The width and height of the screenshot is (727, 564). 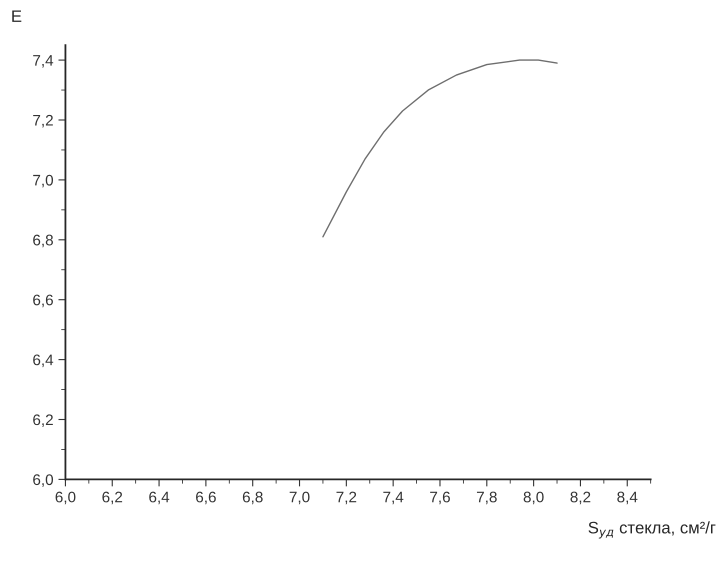 What do you see at coordinates (486, 498) in the screenshot?
I see `x-tick-label: 7,8` at bounding box center [486, 498].